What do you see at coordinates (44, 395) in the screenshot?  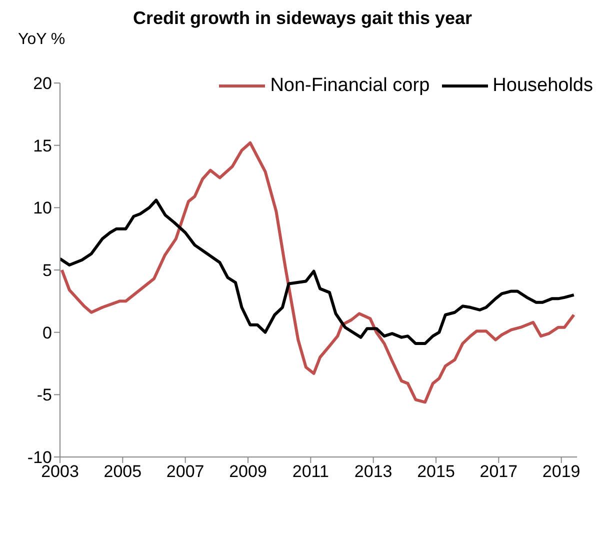 I see `y-tick-label: -5` at bounding box center [44, 395].